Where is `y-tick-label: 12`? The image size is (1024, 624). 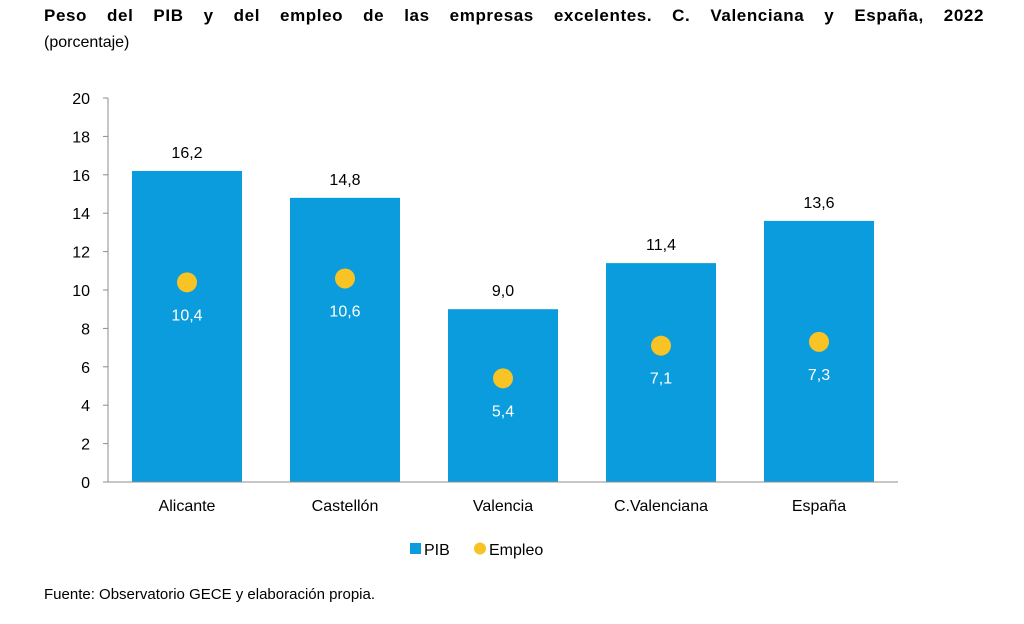 y-tick-label: 12 is located at coordinates (81, 253).